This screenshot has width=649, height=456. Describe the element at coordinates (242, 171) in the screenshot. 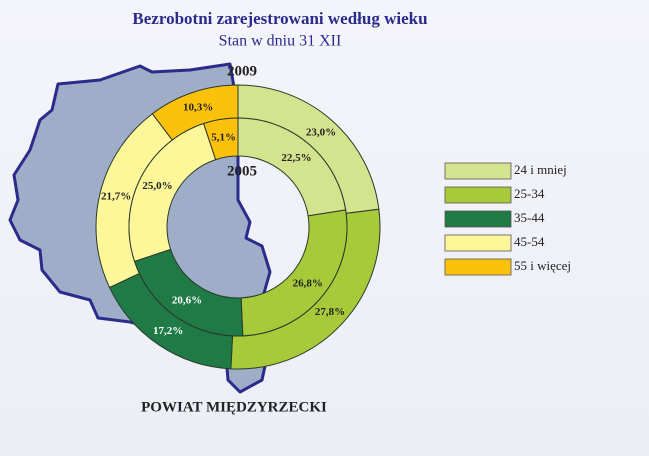

I see `series-label: 2005` at that location.